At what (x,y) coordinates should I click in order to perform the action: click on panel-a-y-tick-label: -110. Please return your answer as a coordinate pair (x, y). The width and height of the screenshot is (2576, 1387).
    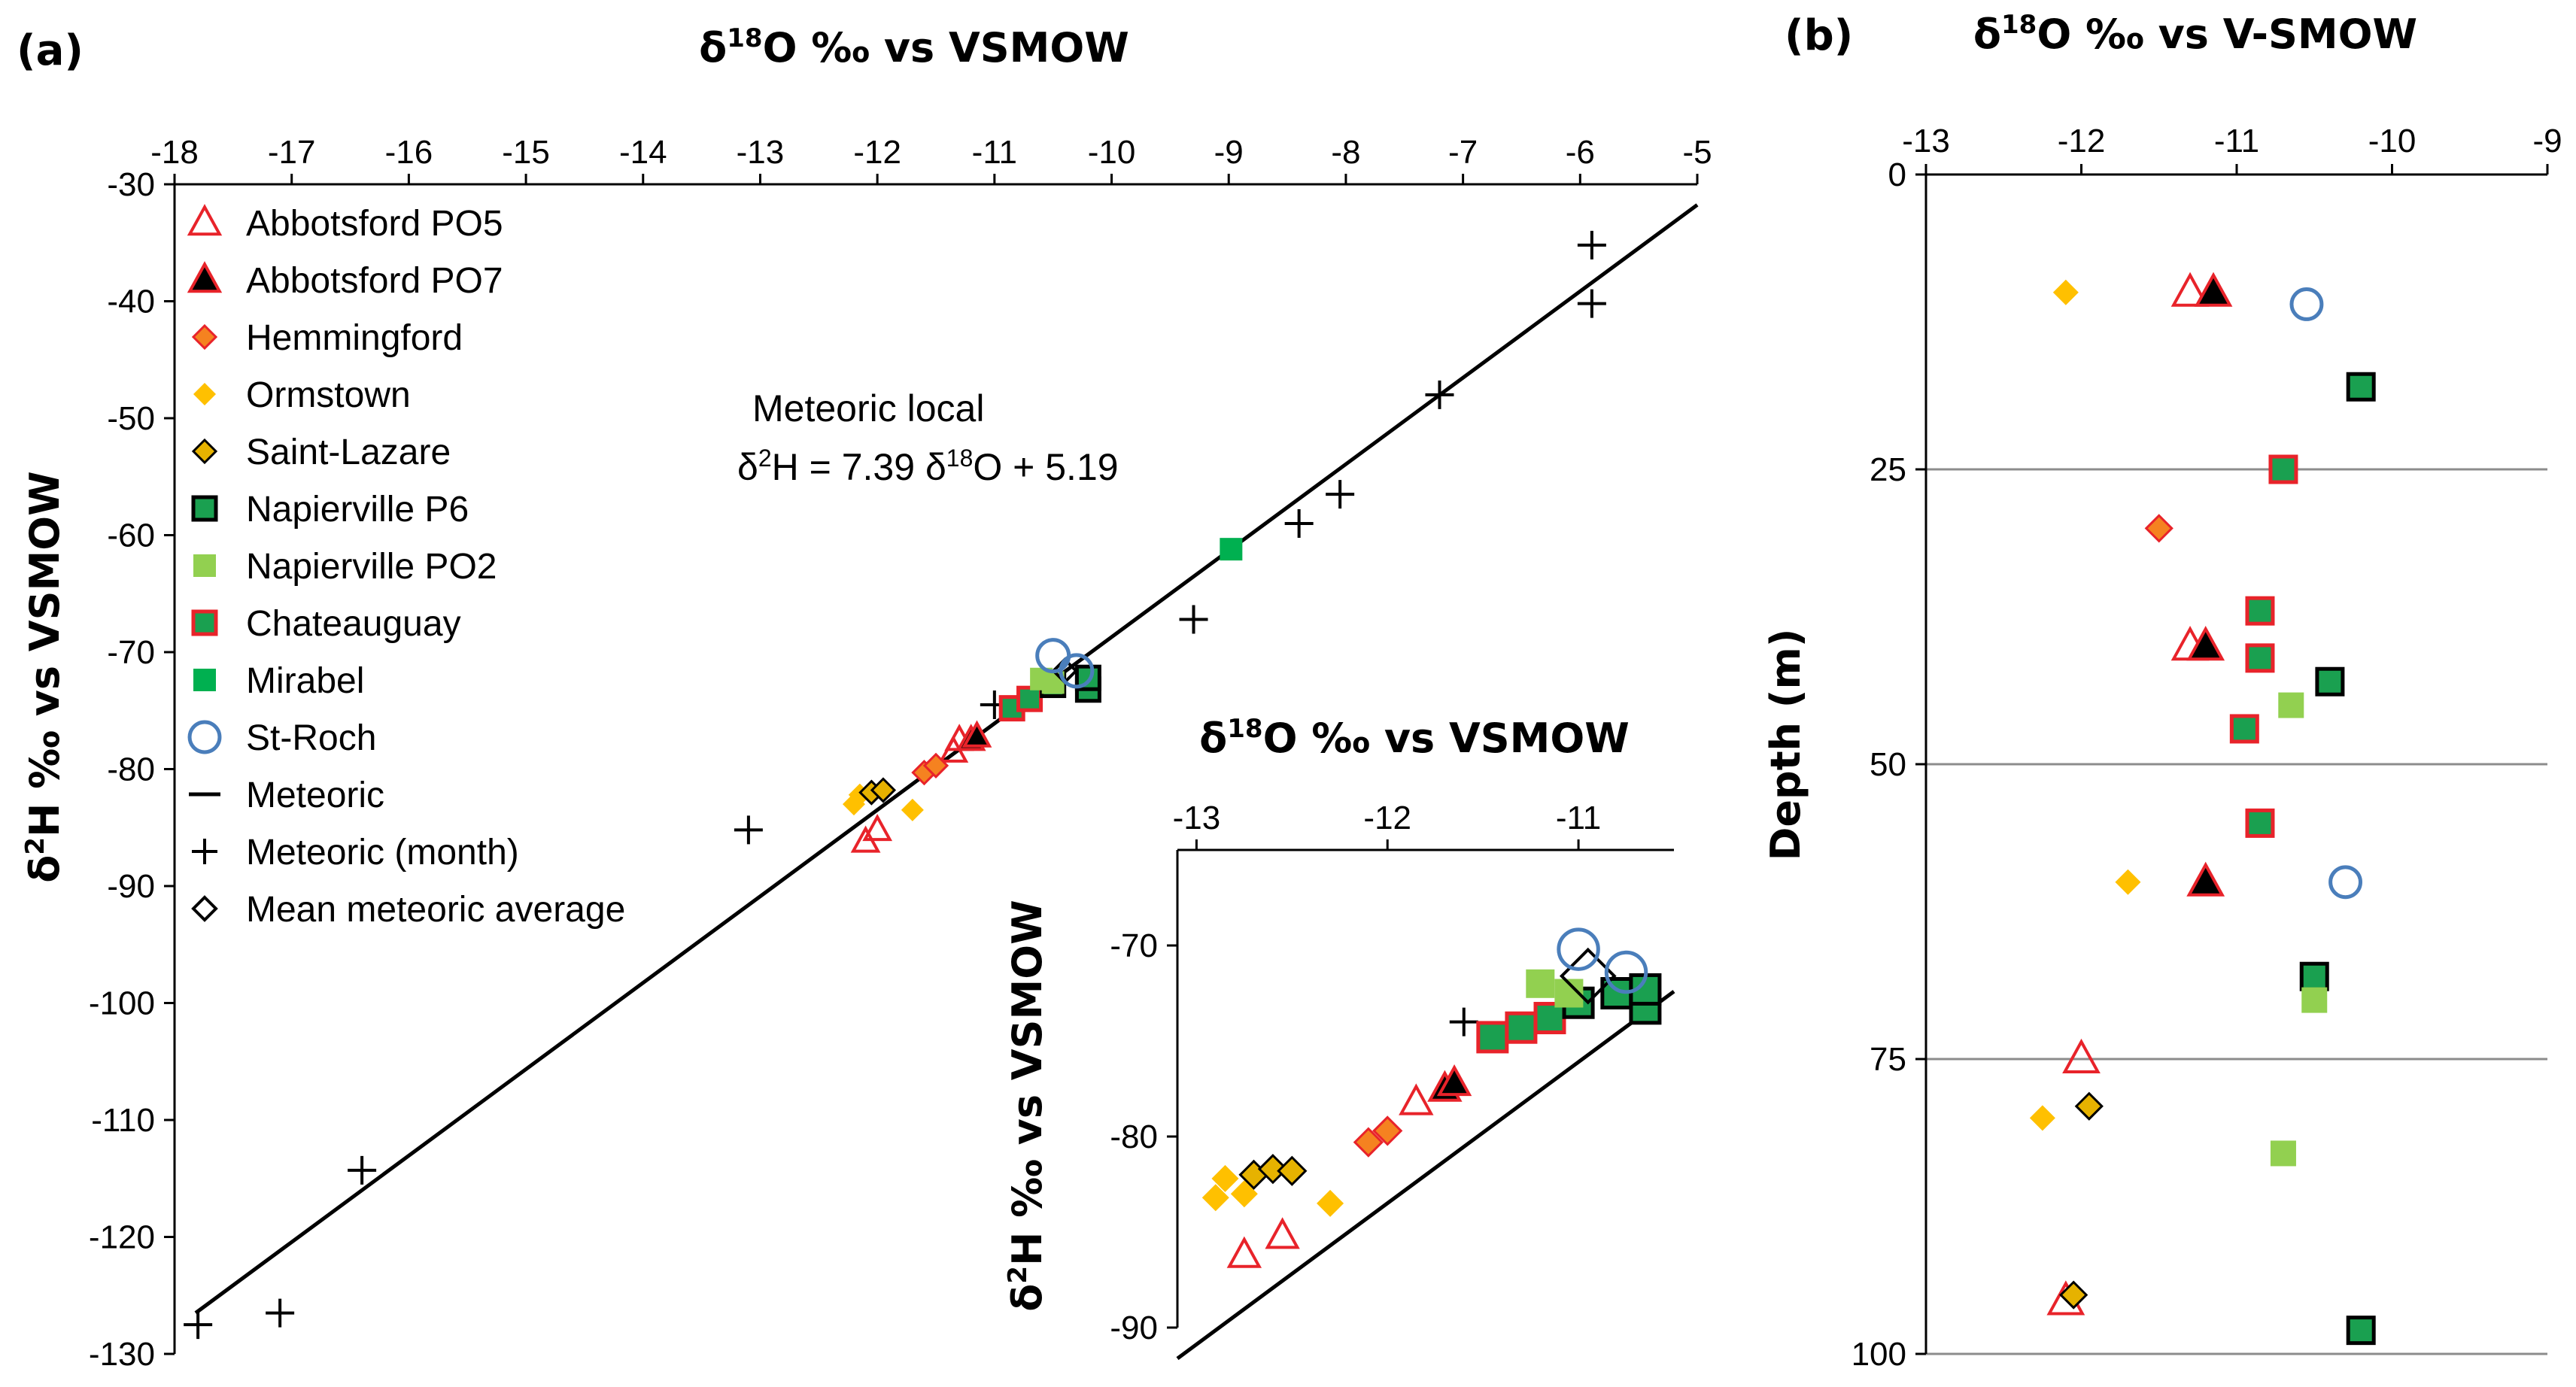
    Looking at the image, I should click on (123, 1120).